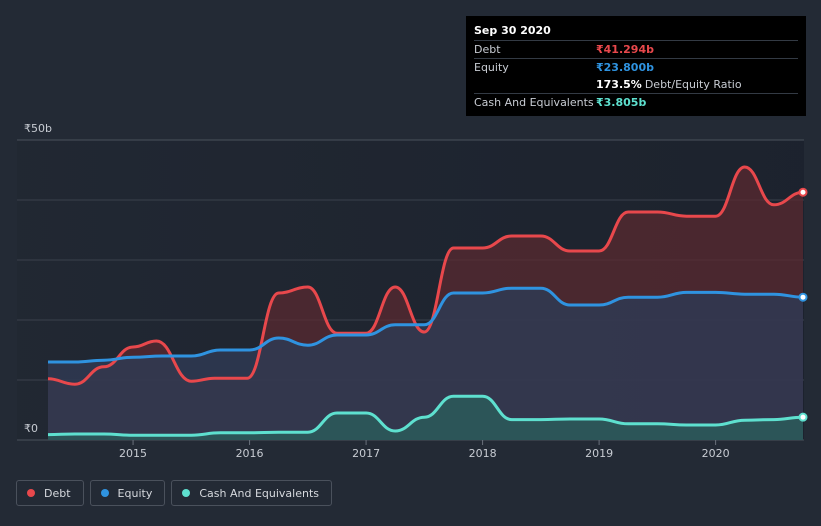 The image size is (821, 526). I want to click on tooltip-cash-label: Cash And Equivalents, so click(534, 102).